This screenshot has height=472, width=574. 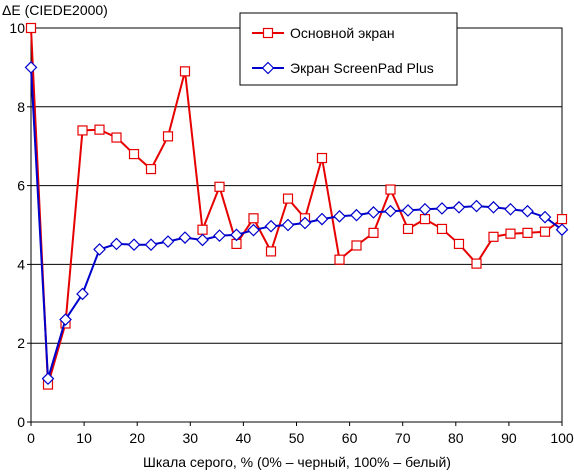 I want to click on y-tick-label: 6, so click(x=21, y=186).